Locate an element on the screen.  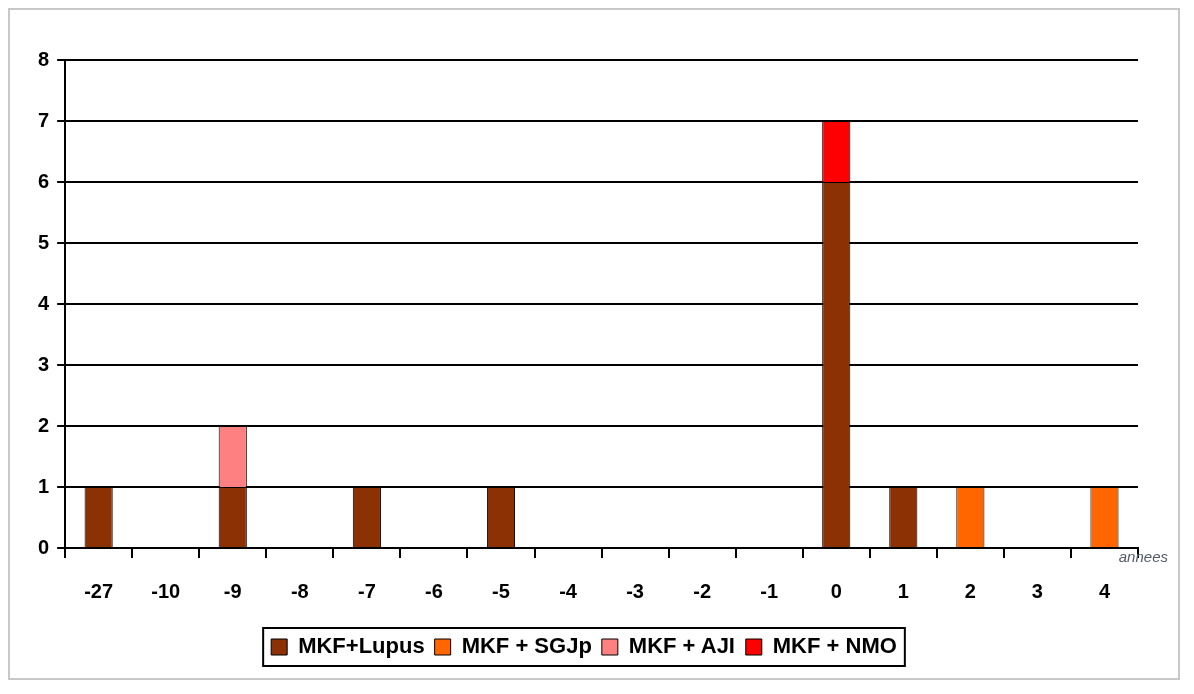
legend-label: MKF + AJI is located at coordinates (681, 646).